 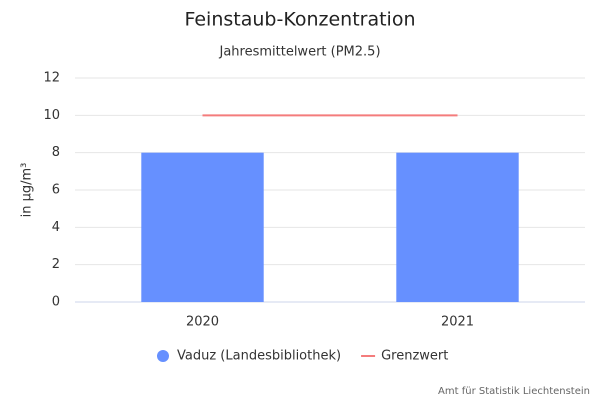 What do you see at coordinates (299, 52) in the screenshot?
I see `chart-subtitle: Jahresmittelwert (PM2.5)` at bounding box center [299, 52].